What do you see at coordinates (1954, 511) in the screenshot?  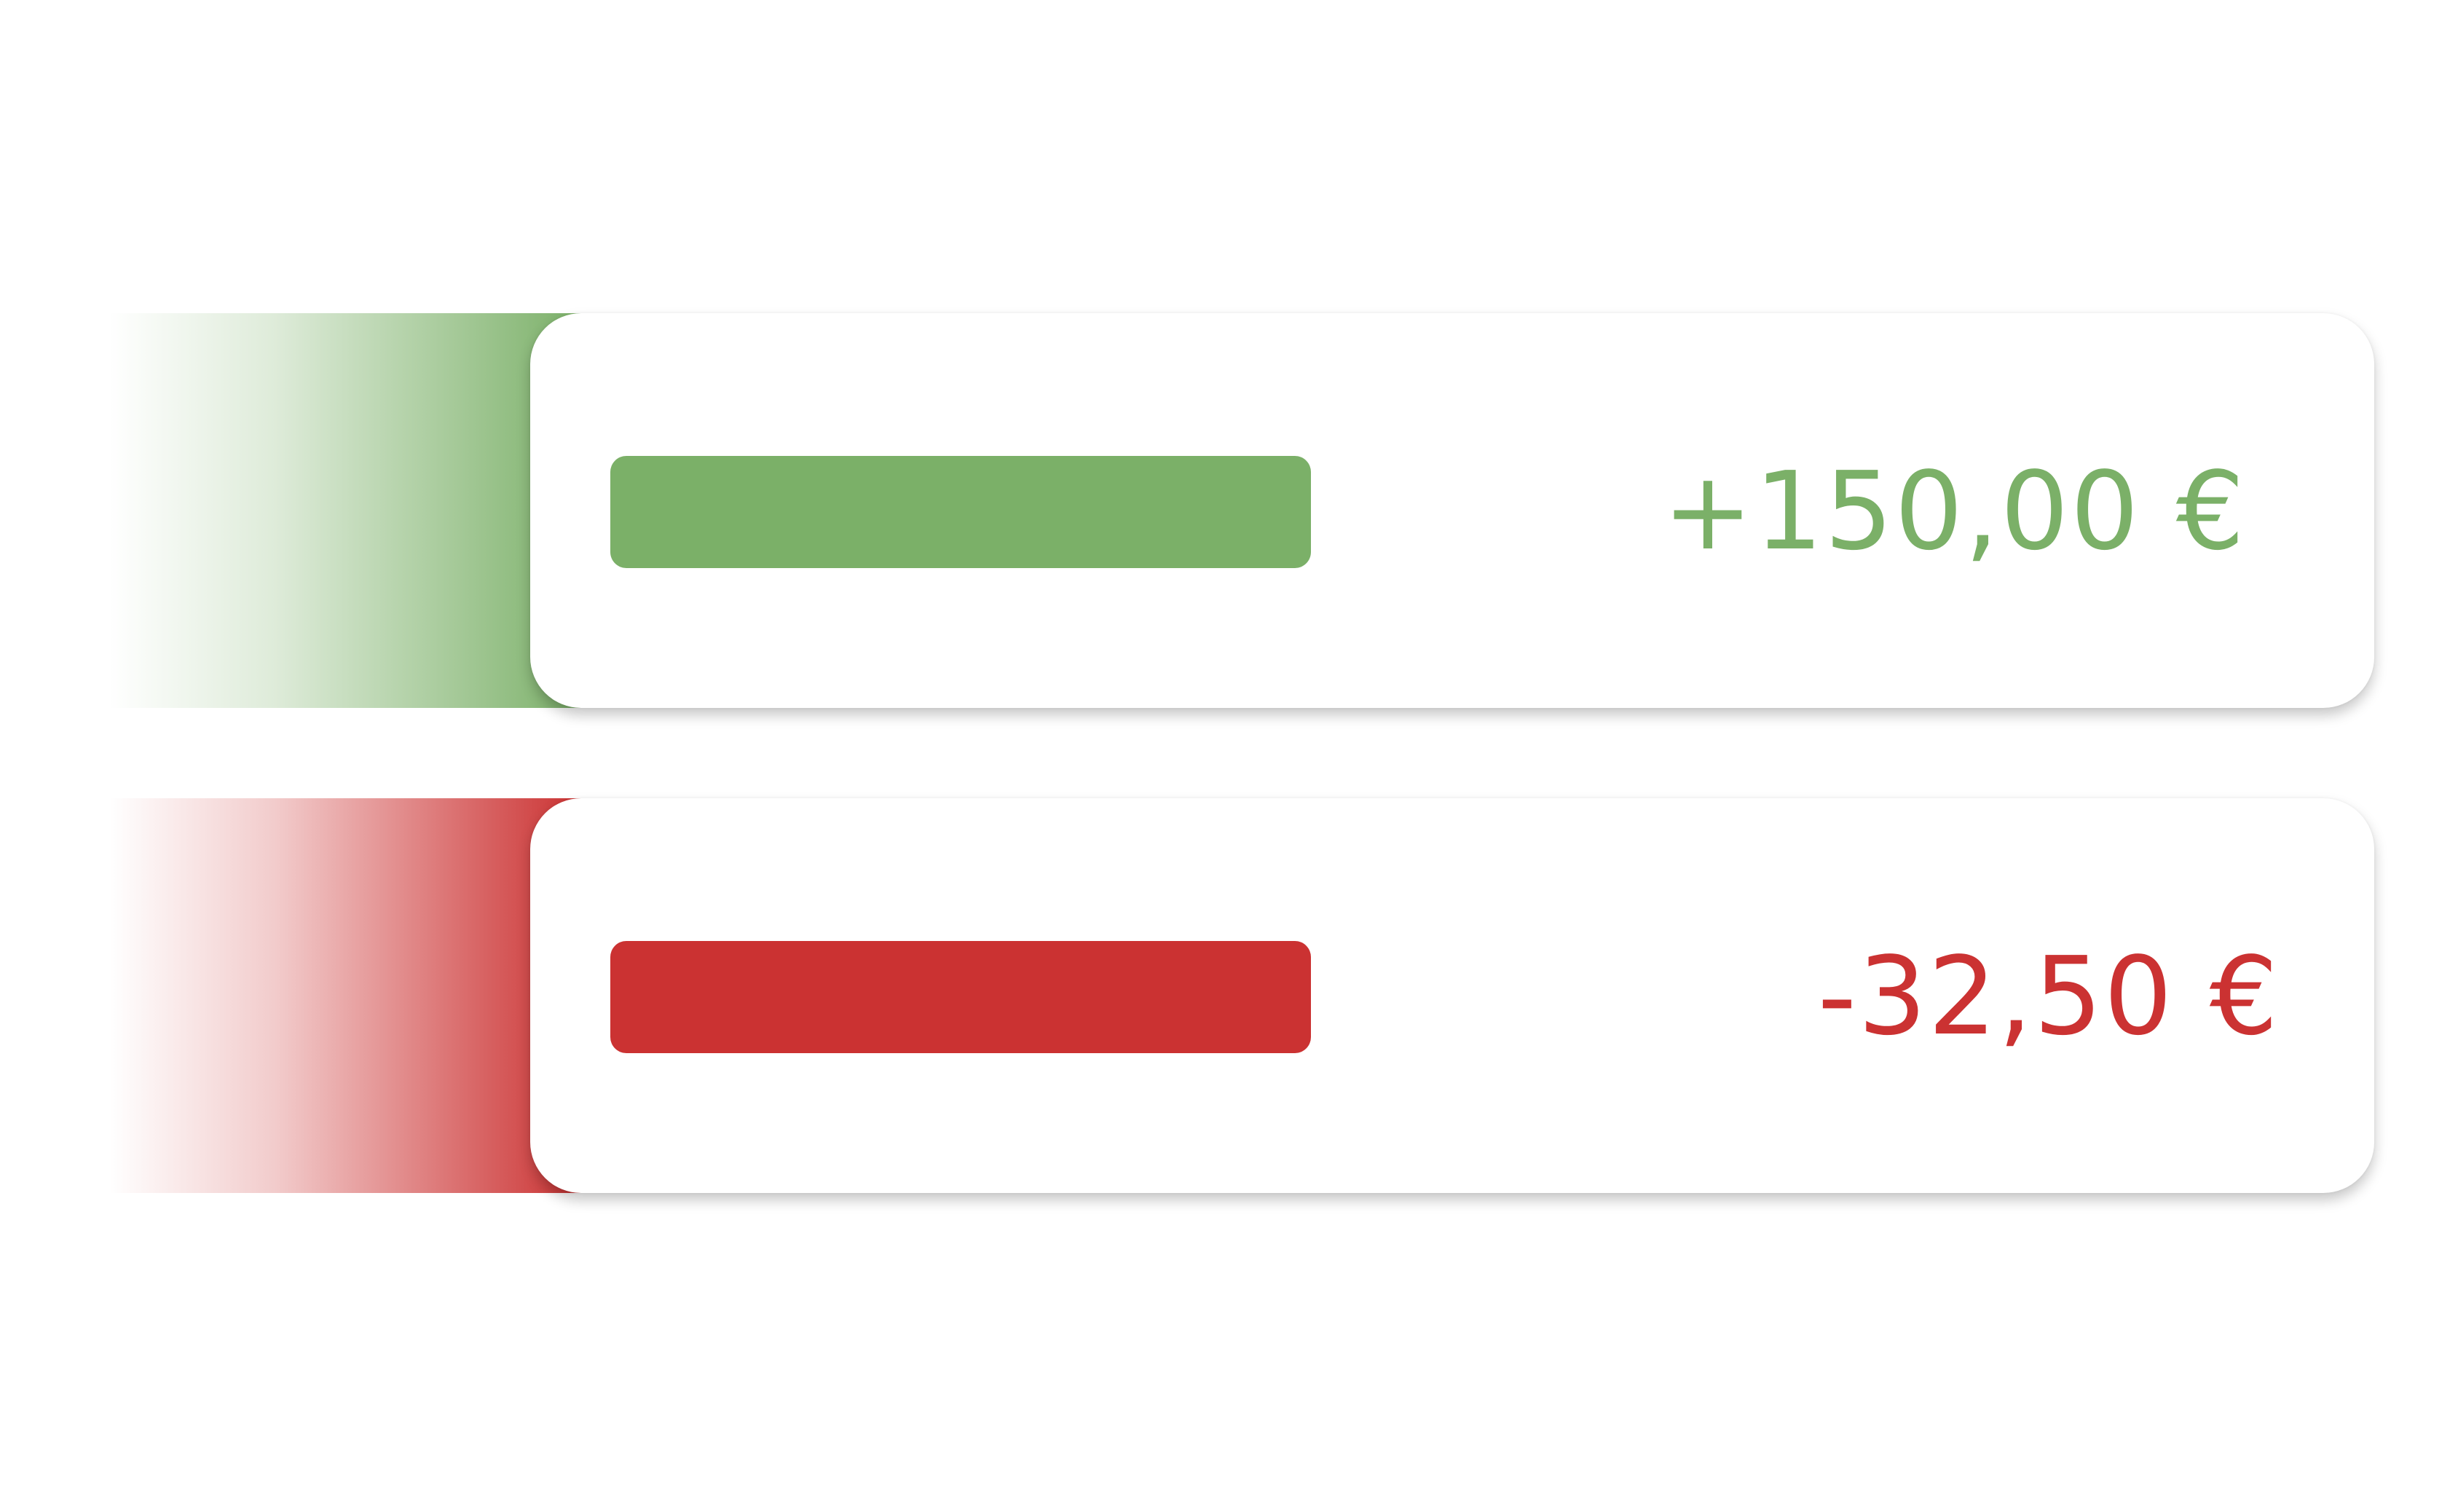 I see `transaction-amount: +150,00 €` at bounding box center [1954, 511].